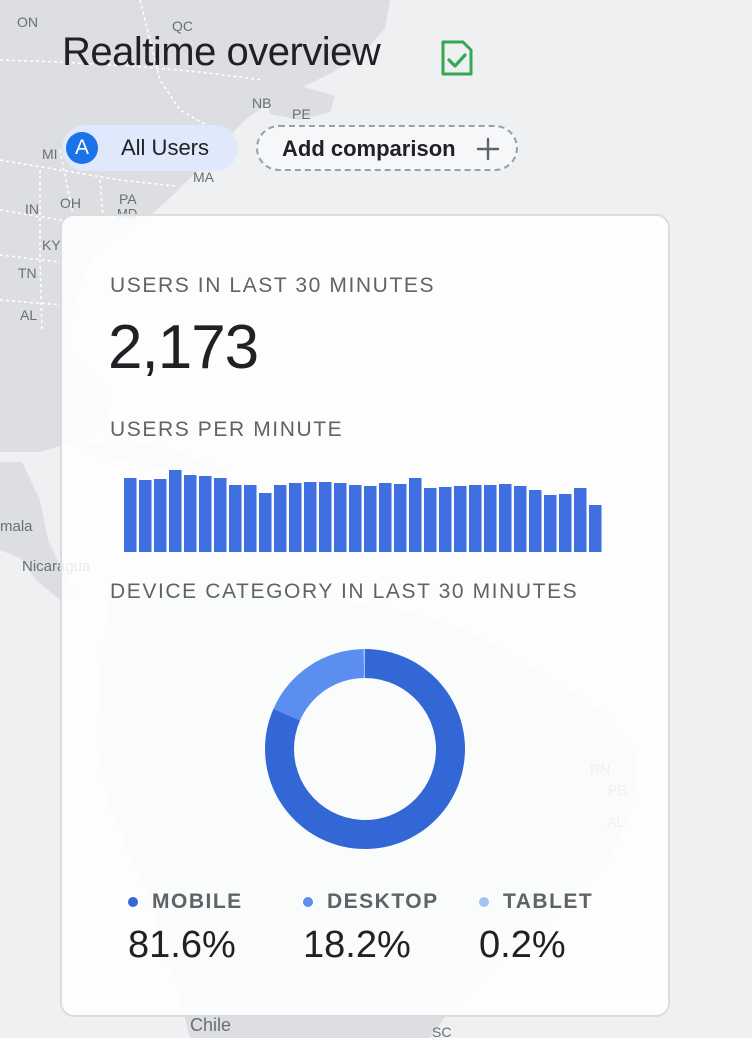 The width and height of the screenshot is (752, 1038). I want to click on users-per-minute-chart, so click(364, 508).